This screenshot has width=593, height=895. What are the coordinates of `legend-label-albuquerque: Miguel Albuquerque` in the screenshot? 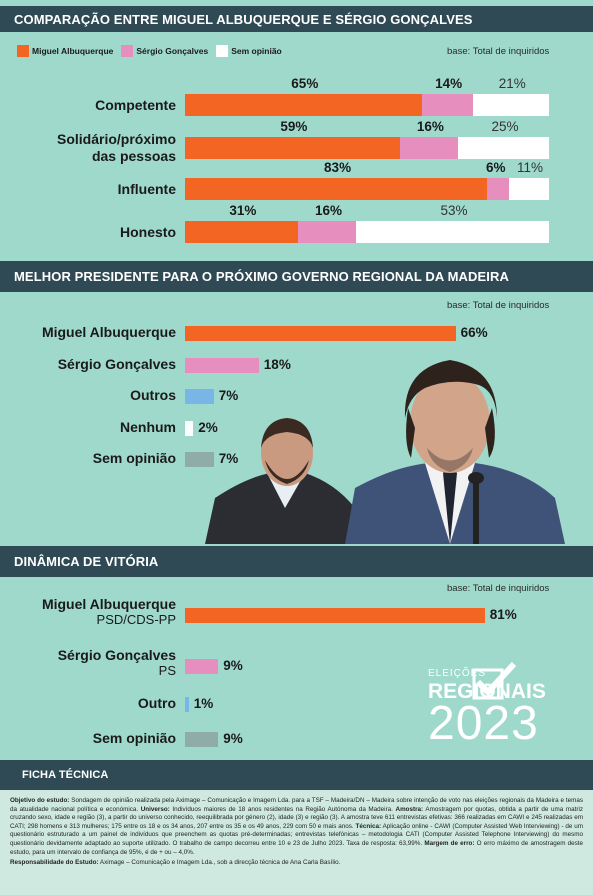 It's located at (73, 51).